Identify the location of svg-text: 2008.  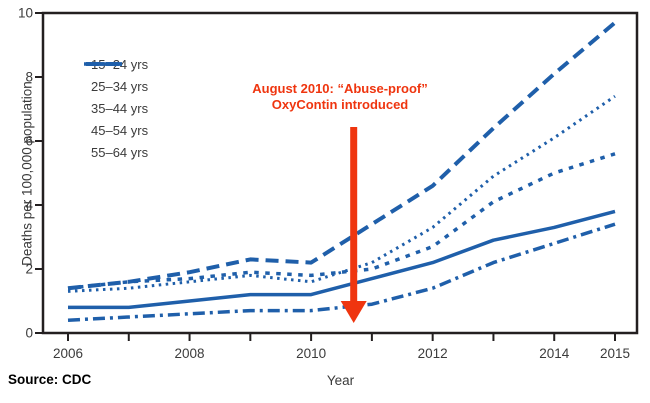
(190, 353).